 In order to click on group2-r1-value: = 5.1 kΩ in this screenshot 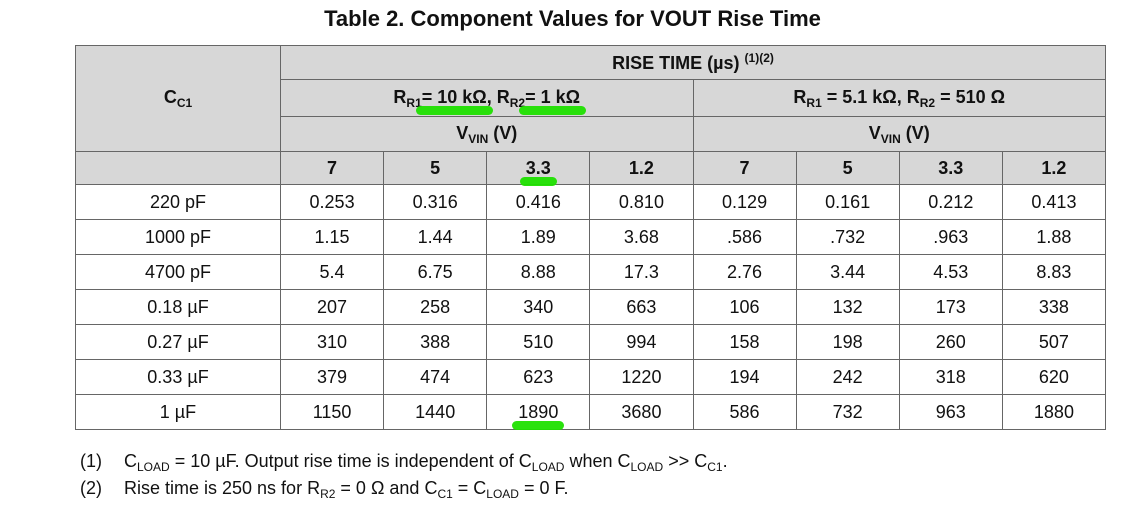, I will do `click(859, 96)`.